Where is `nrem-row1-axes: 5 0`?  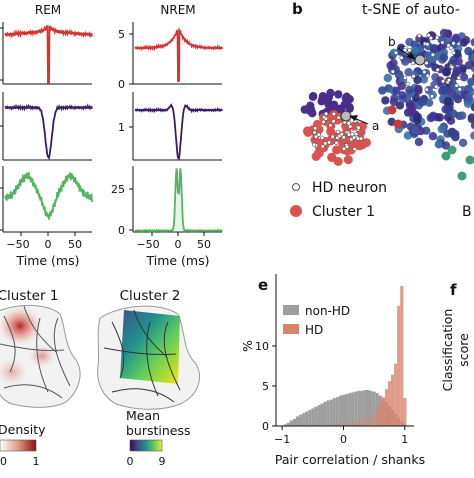
nrem-row1-axes: 5 0 is located at coordinates (170, 56).